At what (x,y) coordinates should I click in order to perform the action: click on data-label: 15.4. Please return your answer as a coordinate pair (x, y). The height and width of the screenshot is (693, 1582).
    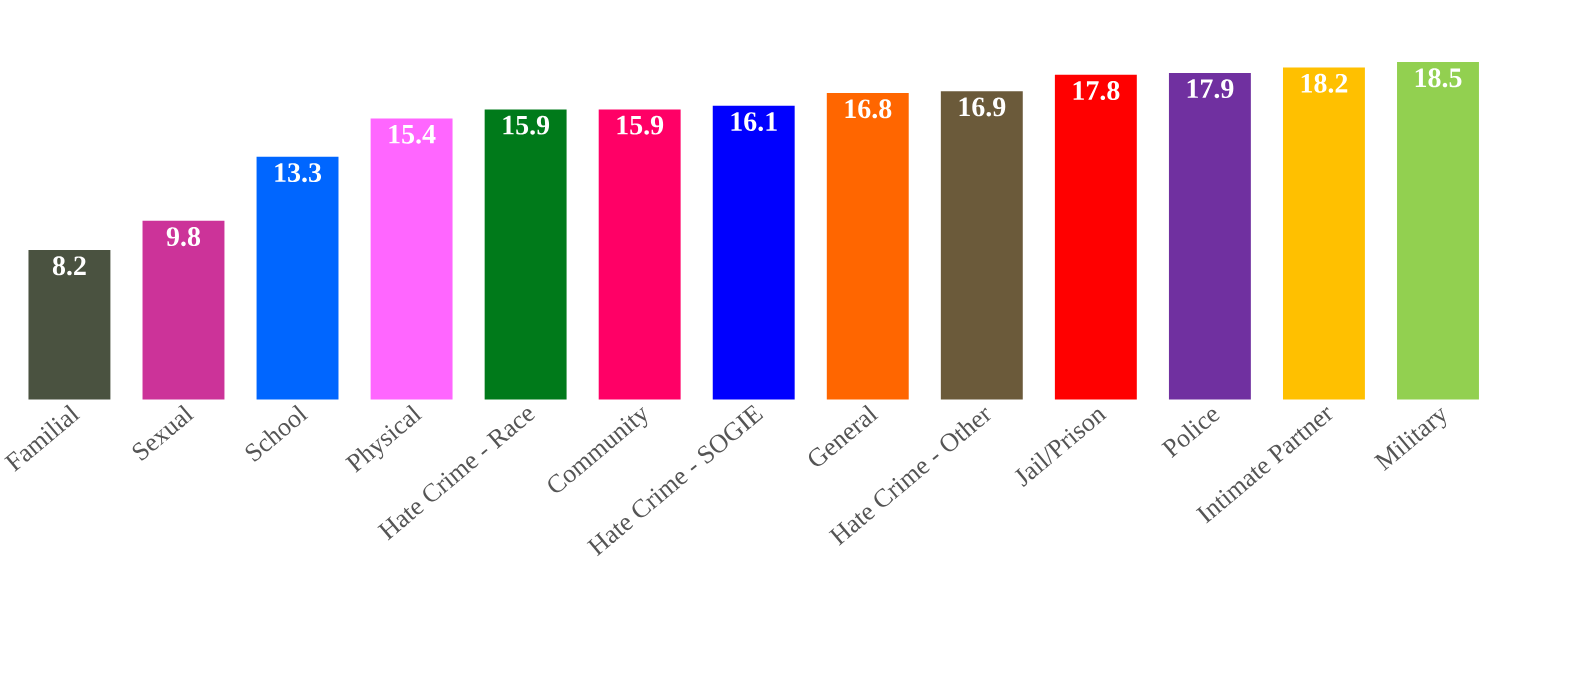
    Looking at the image, I should click on (412, 134).